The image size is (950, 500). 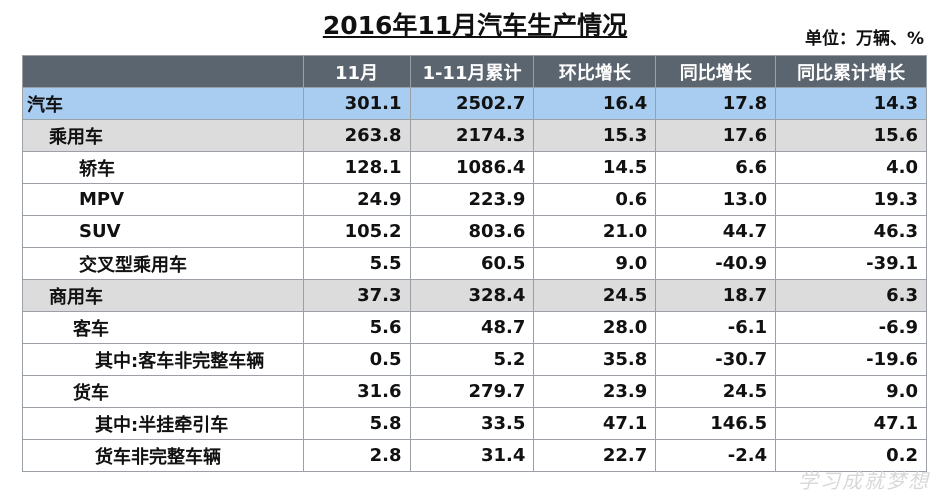 I want to click on cell-value: 48.7, so click(x=472, y=327).